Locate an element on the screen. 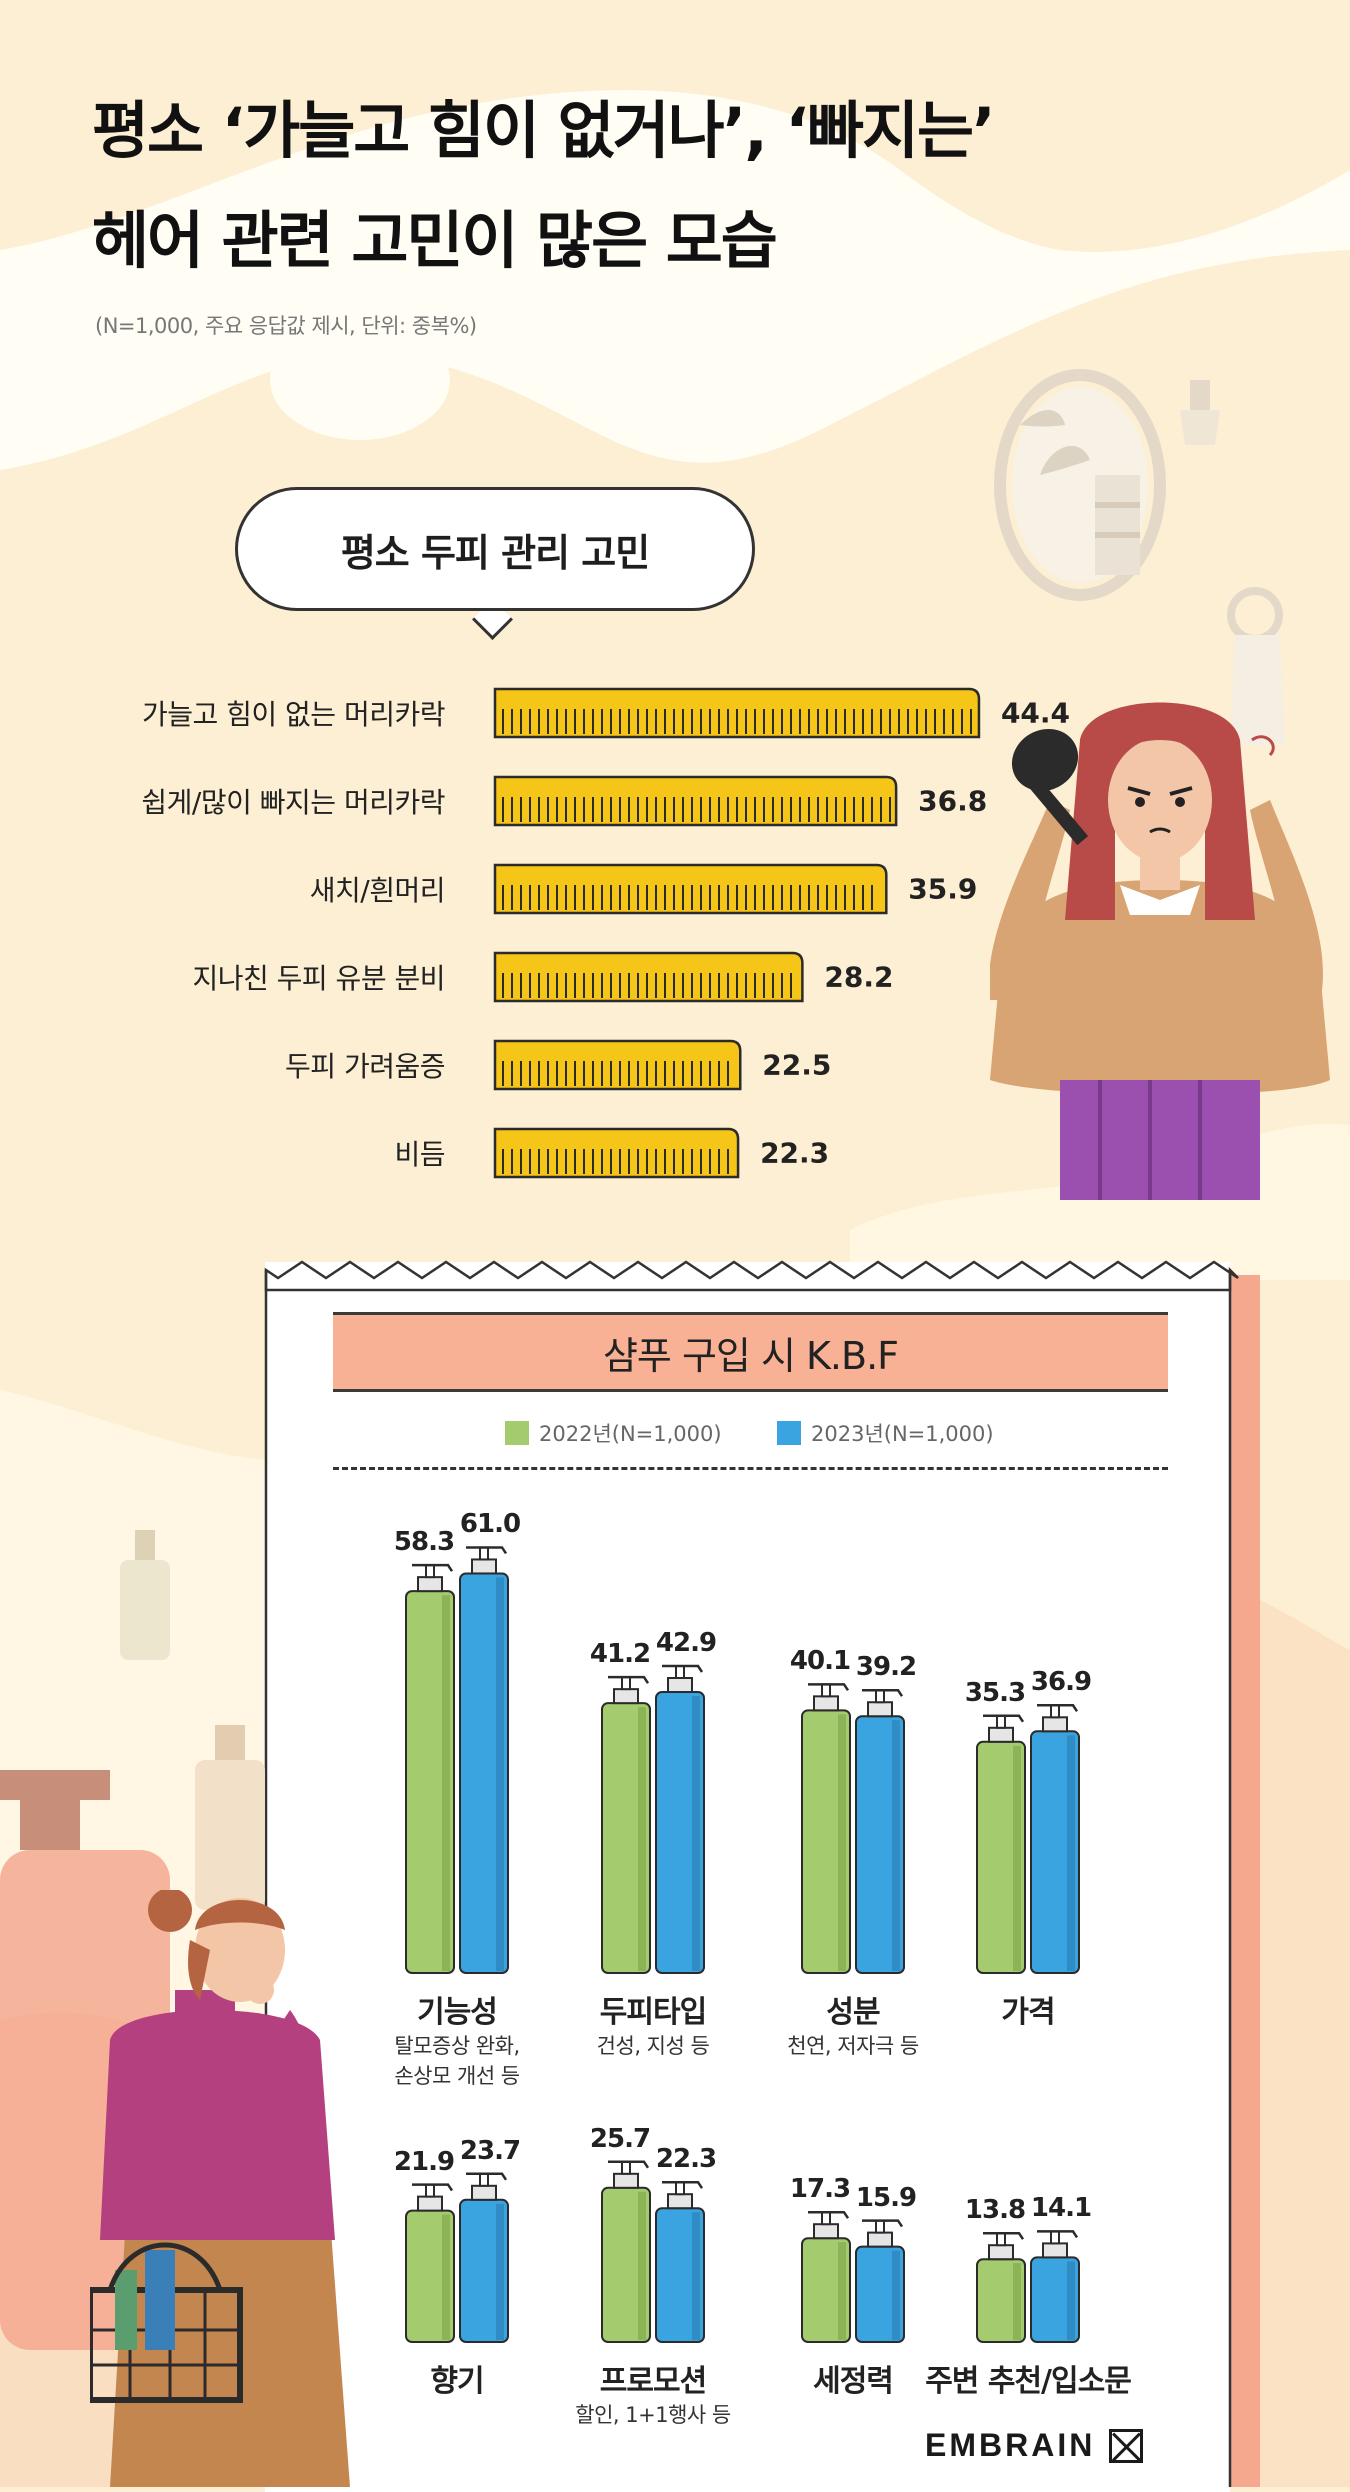  comb-bar-value-3: 28.2 is located at coordinates (859, 977).